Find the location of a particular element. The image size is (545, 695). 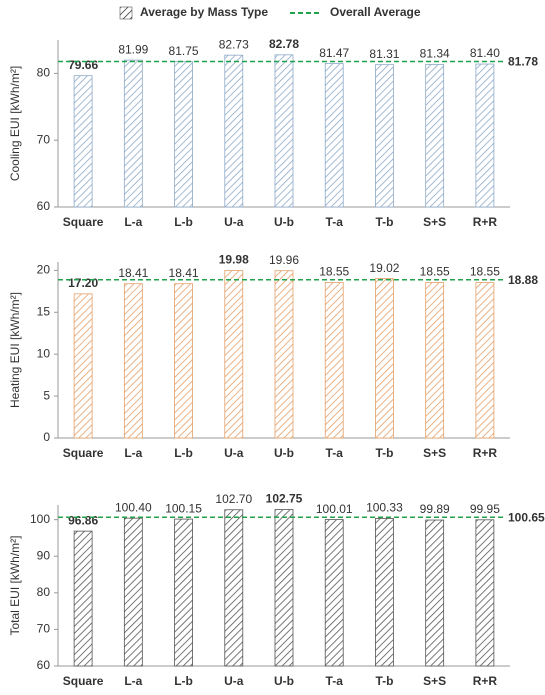

value-label: 100.15 is located at coordinates (183, 508).